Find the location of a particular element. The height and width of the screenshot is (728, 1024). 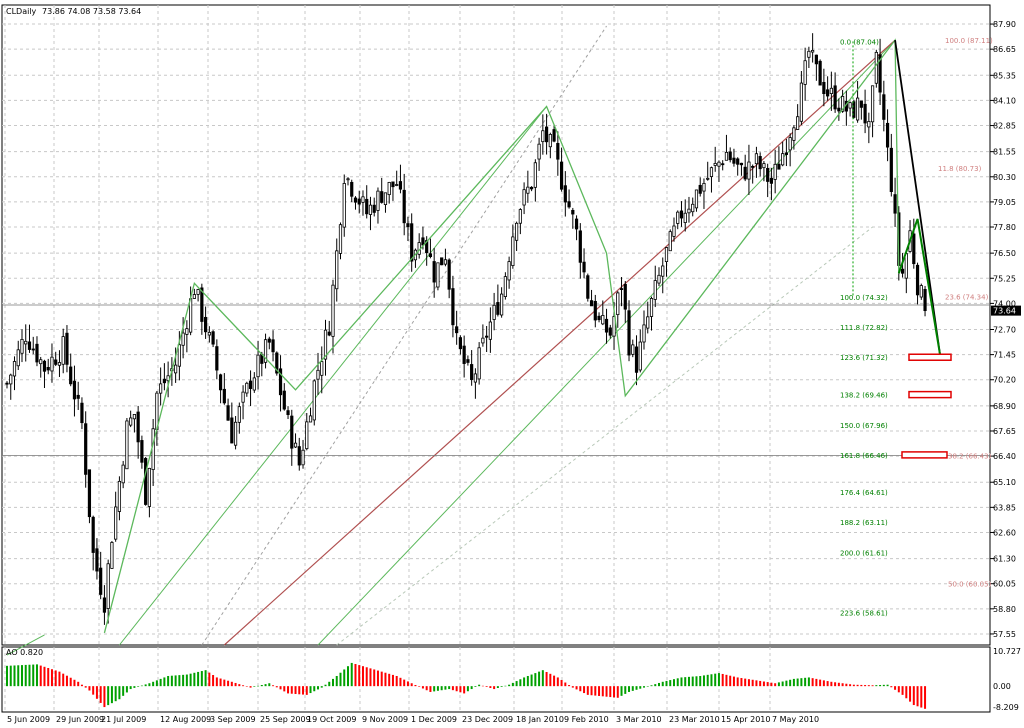

fib-level-label: 100.0 (74.32) is located at coordinates (864, 298).